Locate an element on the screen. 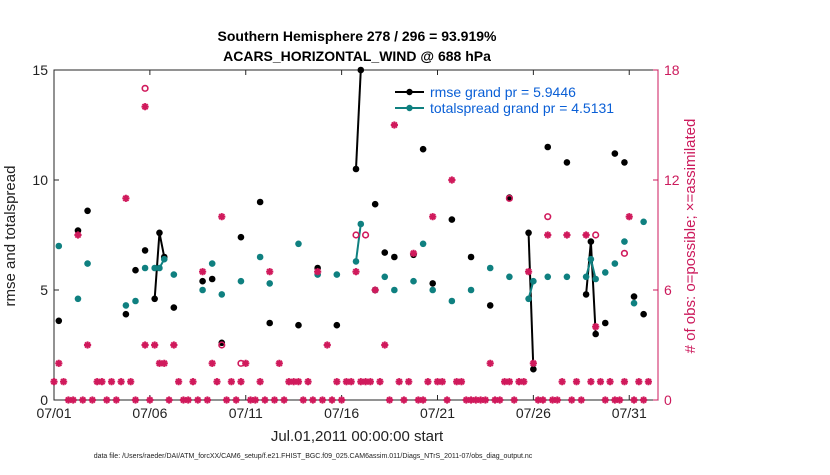 The height and width of the screenshot is (475, 830). legend-spread-marker is located at coordinates (409, 108).